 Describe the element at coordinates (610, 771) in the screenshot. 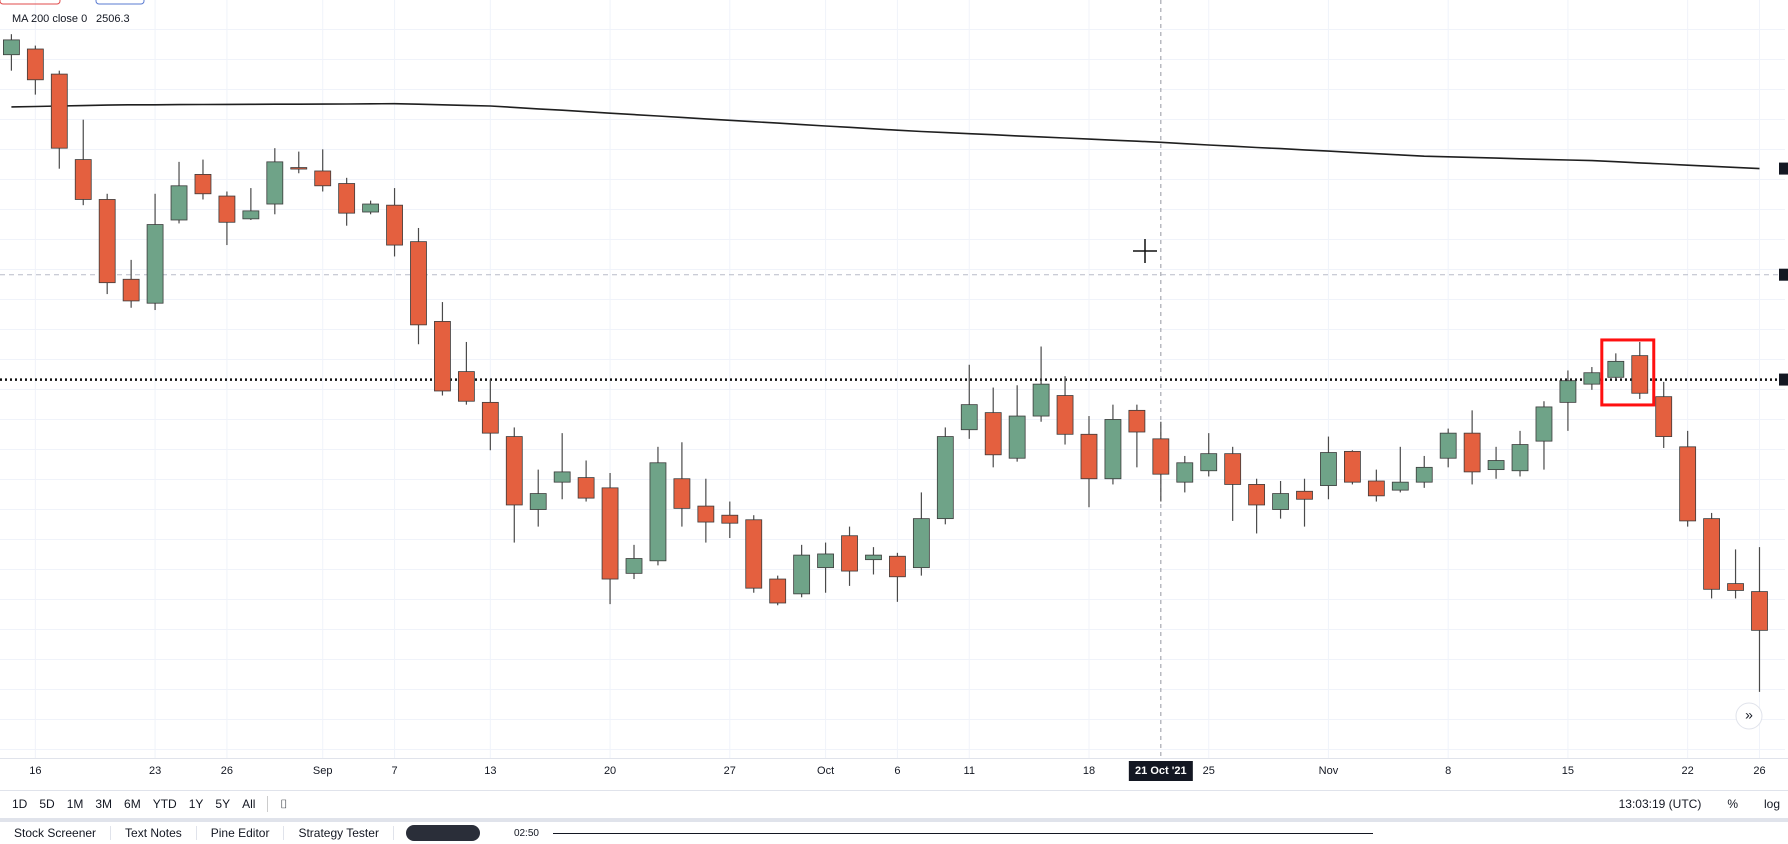

I see `x-tick-label: 20` at that location.